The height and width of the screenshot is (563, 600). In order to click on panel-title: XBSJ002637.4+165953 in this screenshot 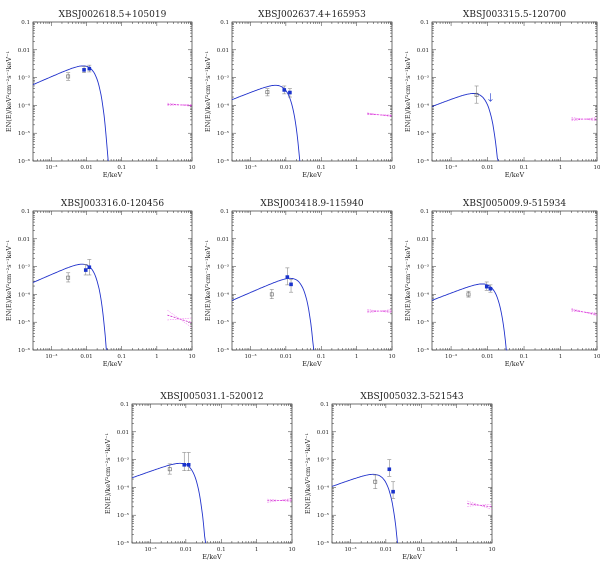, I will do `click(312, 15)`.